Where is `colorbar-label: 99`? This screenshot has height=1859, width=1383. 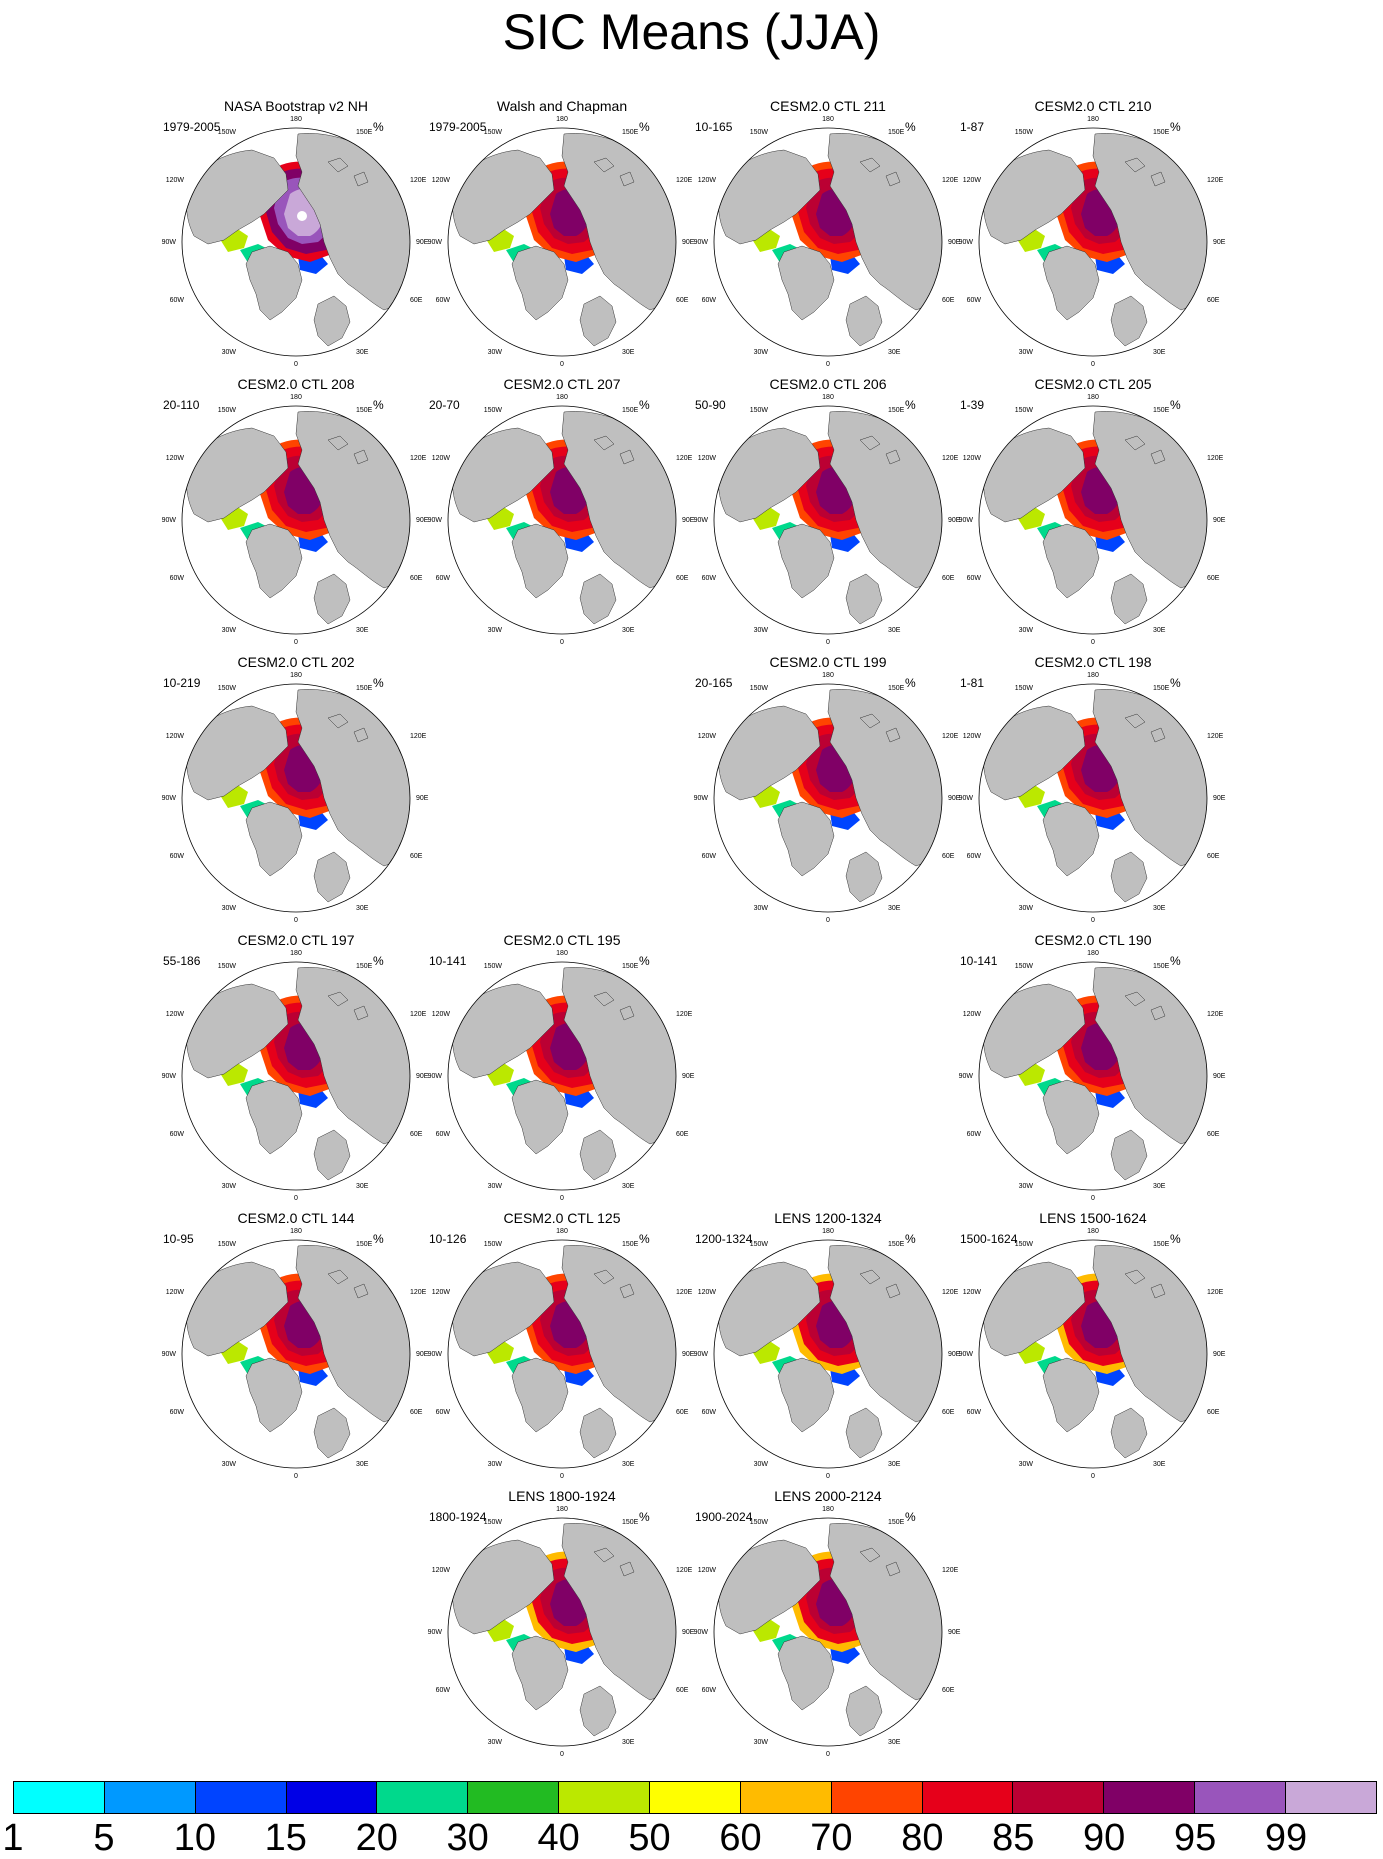 colorbar-label: 99 is located at coordinates (1286, 1838).